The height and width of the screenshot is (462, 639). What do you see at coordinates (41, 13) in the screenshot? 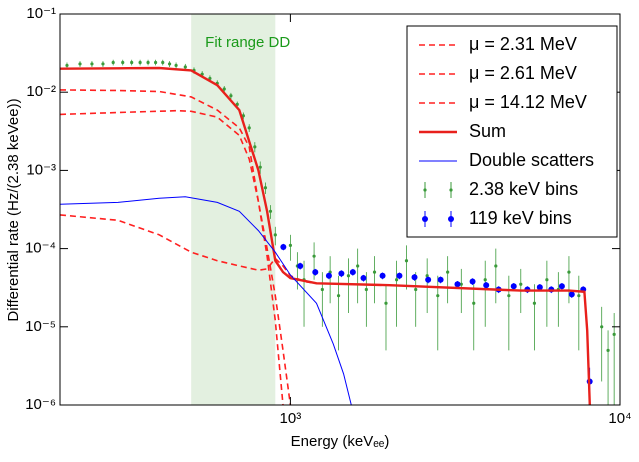
I see `y-tick-label: 10⁻¹` at bounding box center [41, 13].